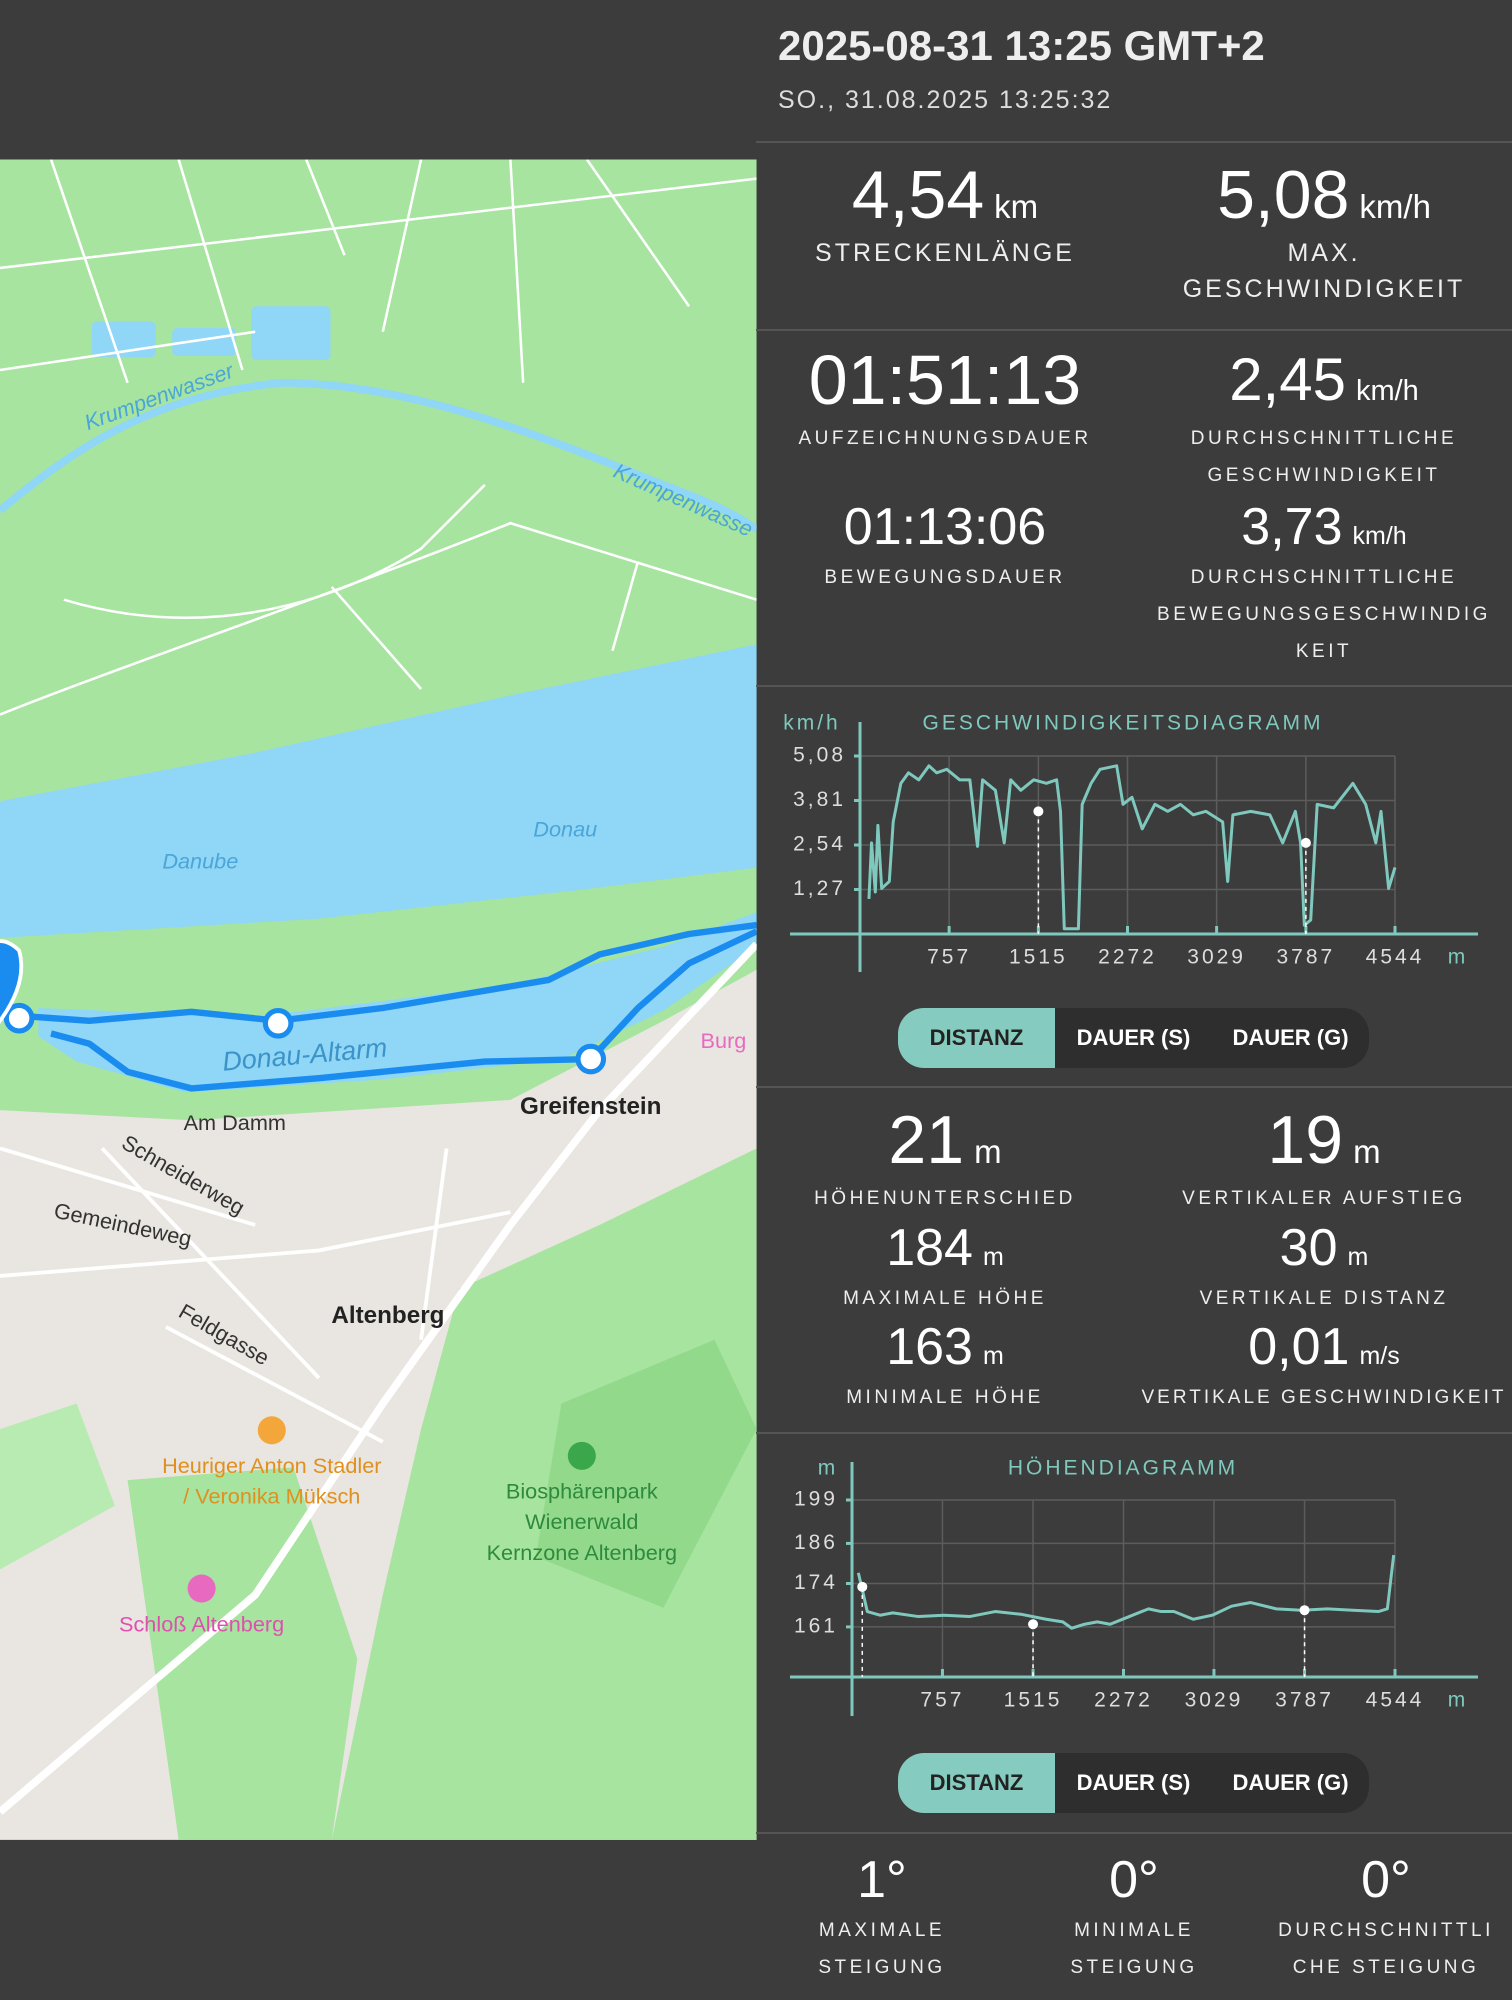 The width and height of the screenshot is (1512, 2000). Describe the element at coordinates (929, 1347) in the screenshot. I see `value: 163` at that location.